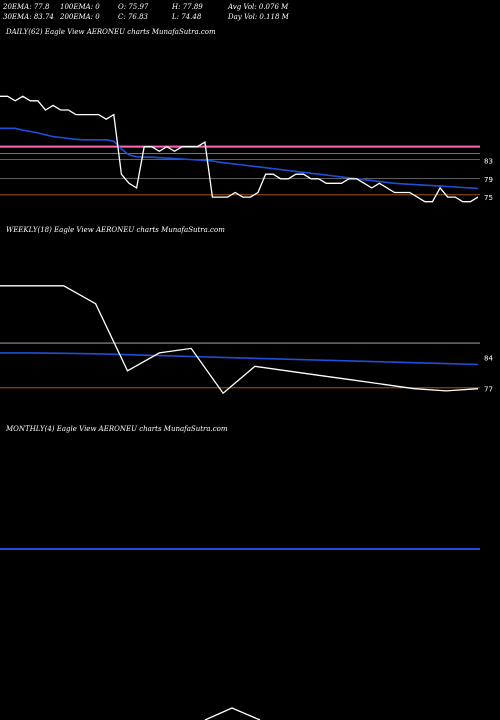  I want to click on daily-ema-line, so click(239, 158).